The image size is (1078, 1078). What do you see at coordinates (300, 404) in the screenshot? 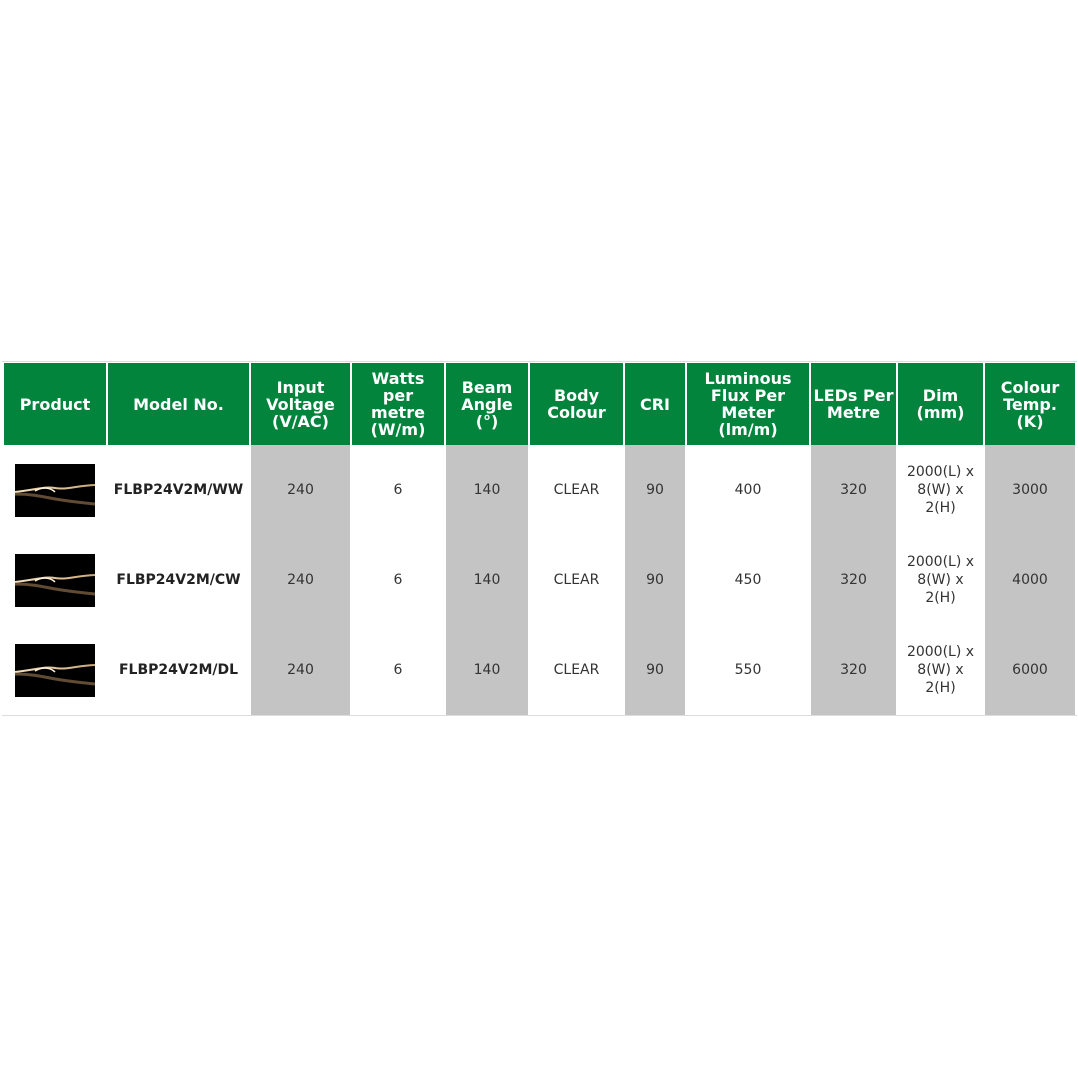
I see `header-voltage: Input Voltage (V/AC)` at bounding box center [300, 404].